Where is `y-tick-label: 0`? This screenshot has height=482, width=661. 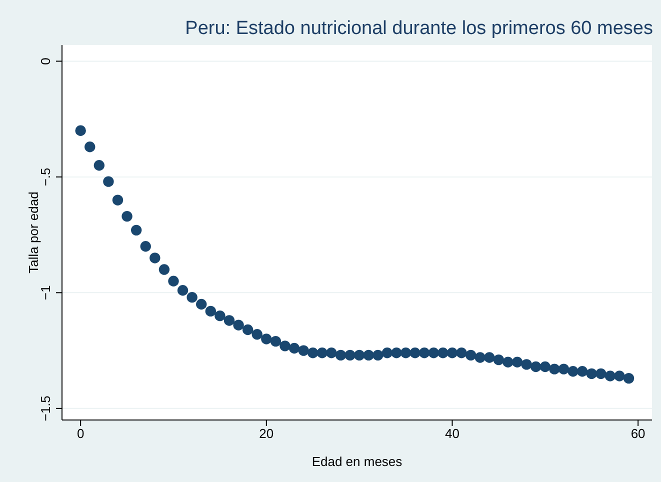
y-tick-label: 0 is located at coordinates (45, 61).